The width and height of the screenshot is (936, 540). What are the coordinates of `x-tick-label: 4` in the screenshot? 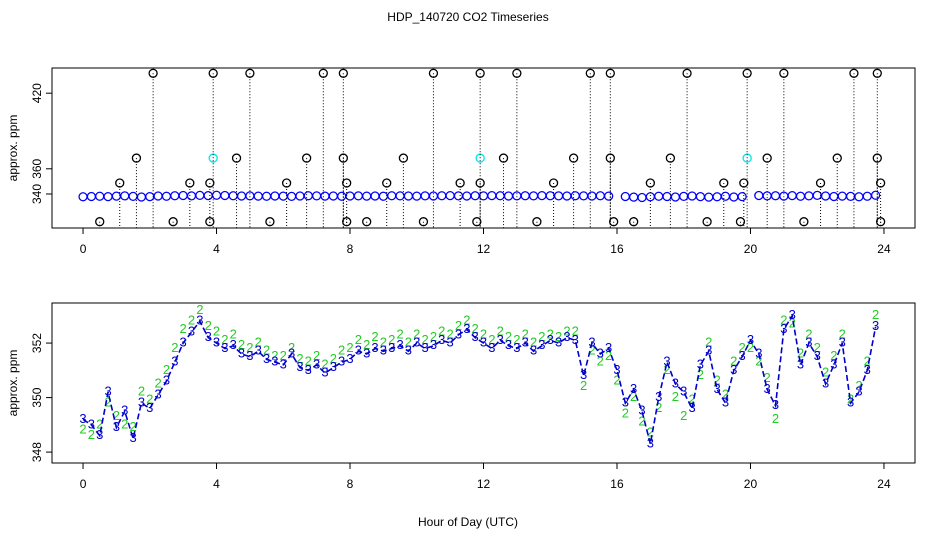 It's located at (216, 484).